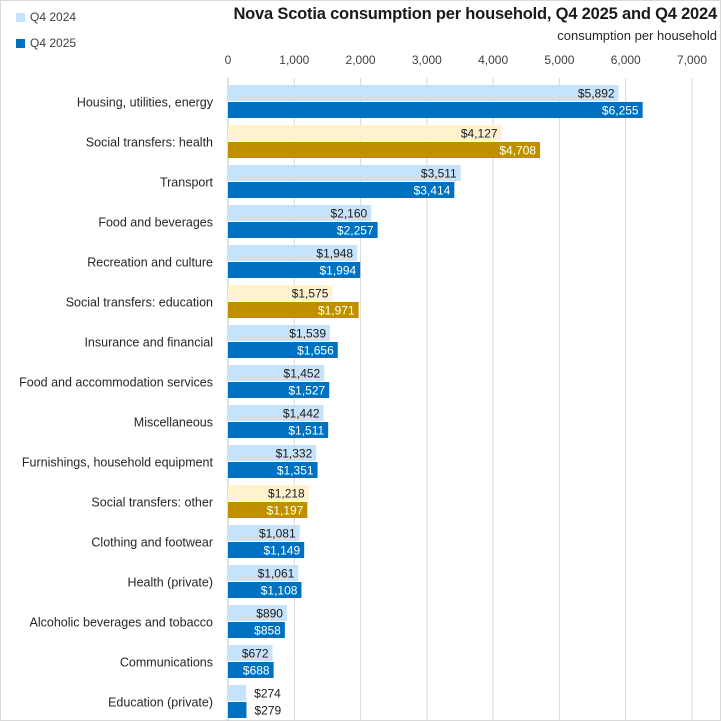 Image resolution: width=721 pixels, height=721 pixels. What do you see at coordinates (310, 294) in the screenshot?
I see `data-label: $1,575` at bounding box center [310, 294].